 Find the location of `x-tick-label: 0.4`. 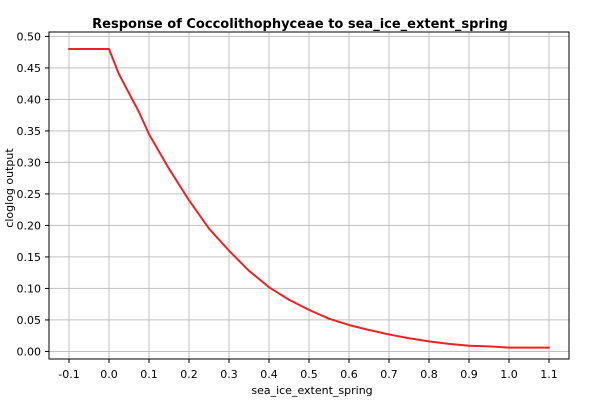

x-tick-label: 0.4 is located at coordinates (269, 374).